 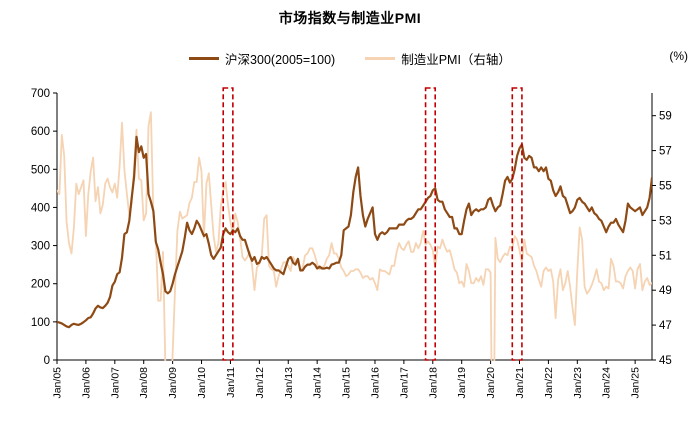 I want to click on legend-item-csi300: 沪深300(2005=100), so click(x=262, y=58).